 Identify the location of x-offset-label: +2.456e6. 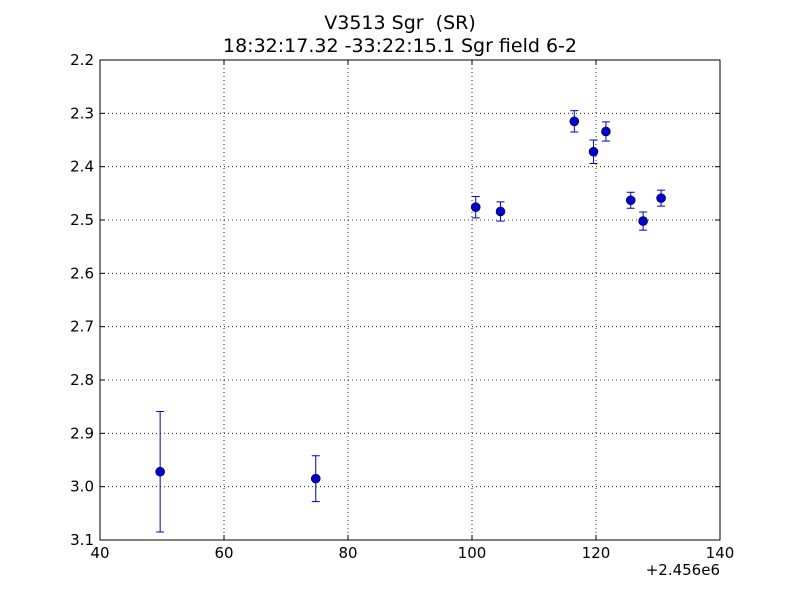
(683, 570).